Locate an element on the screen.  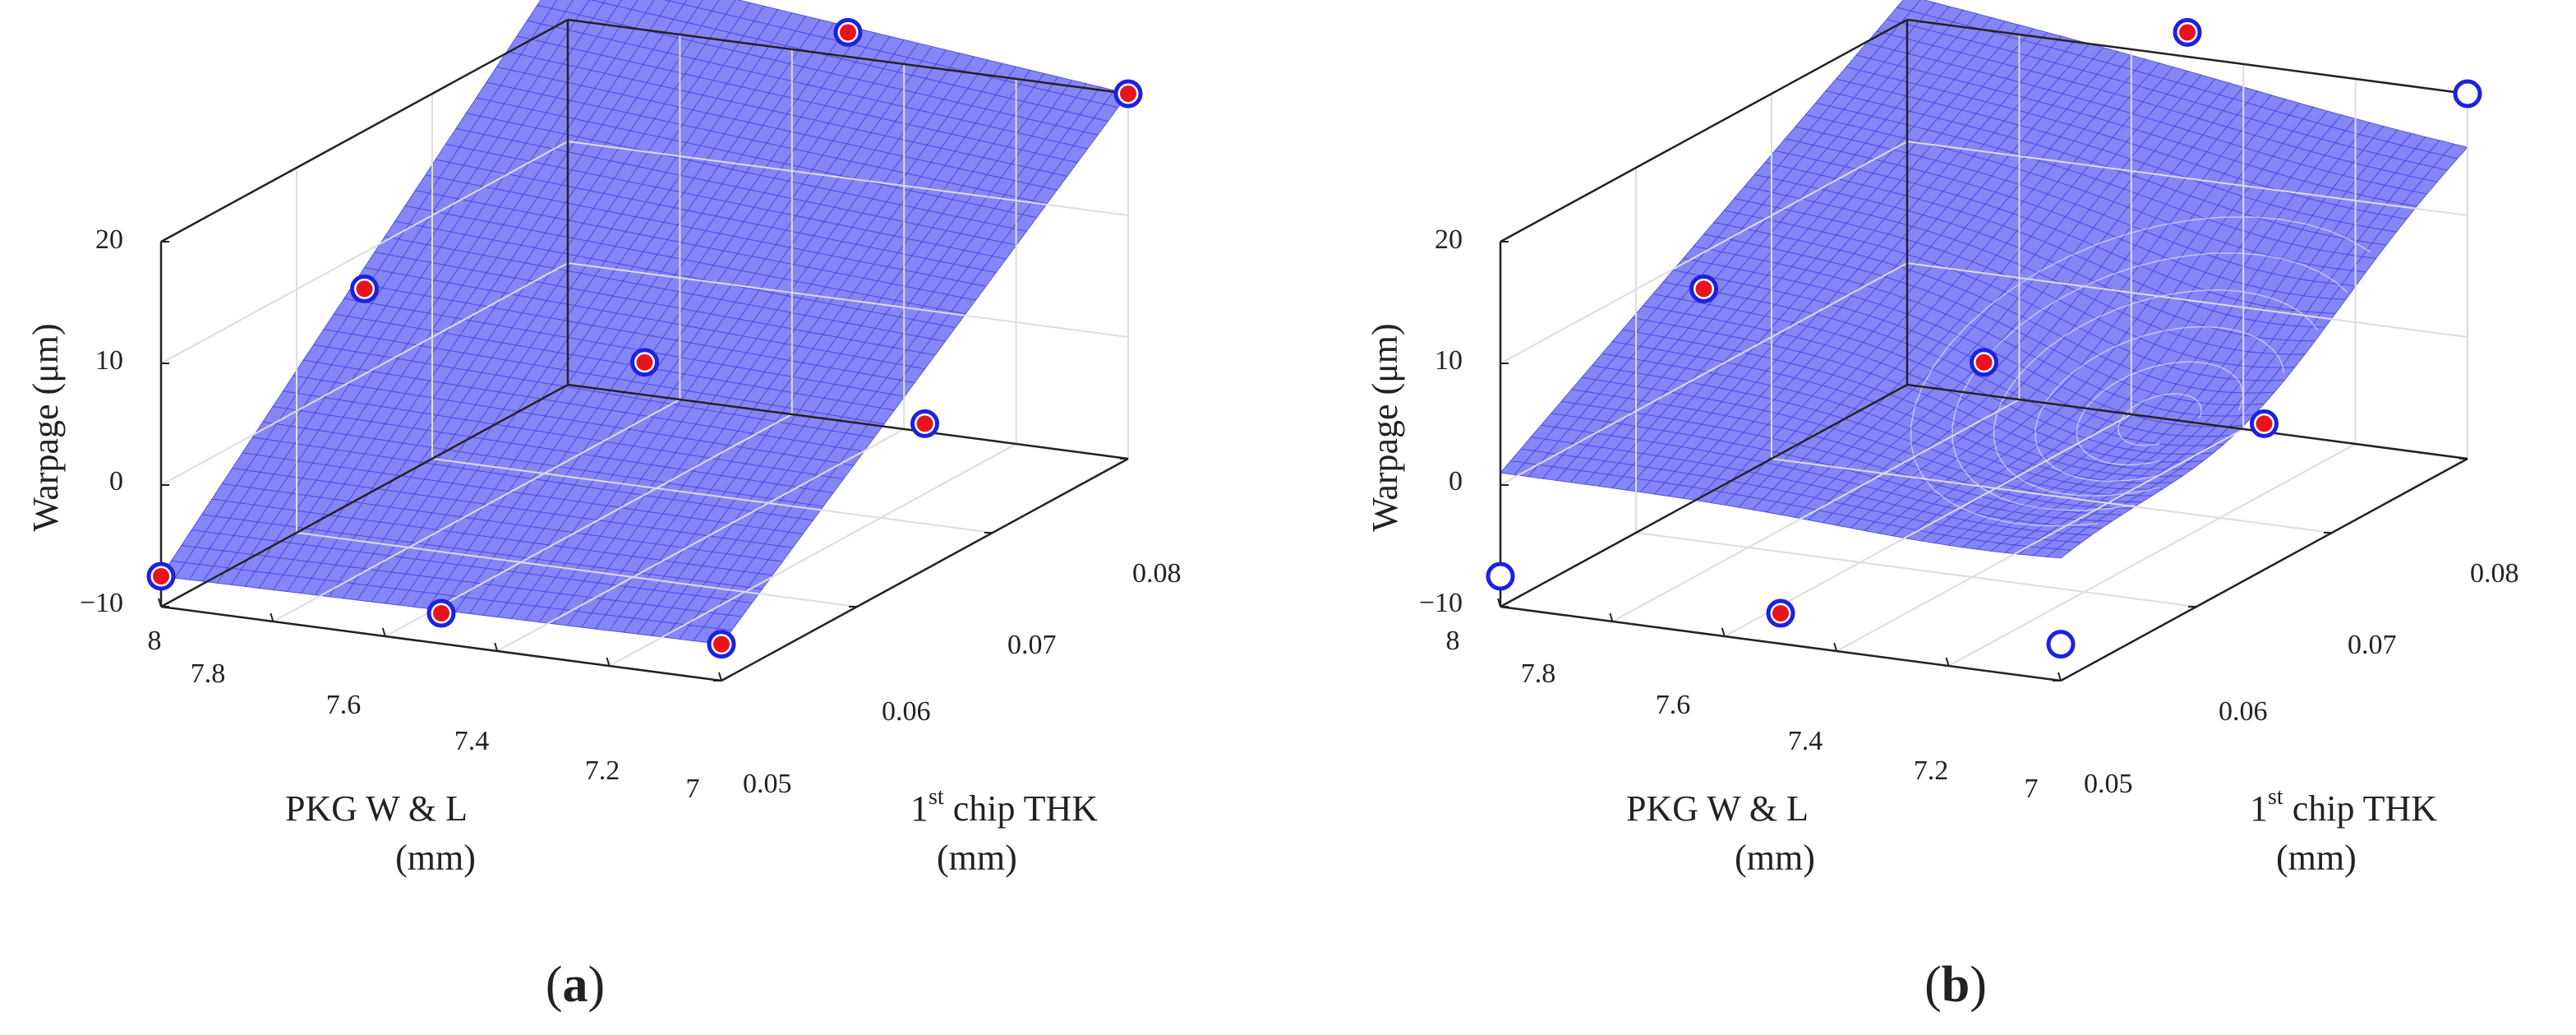
x-axis-label-line1: PKG W & L is located at coordinates (1717, 808).